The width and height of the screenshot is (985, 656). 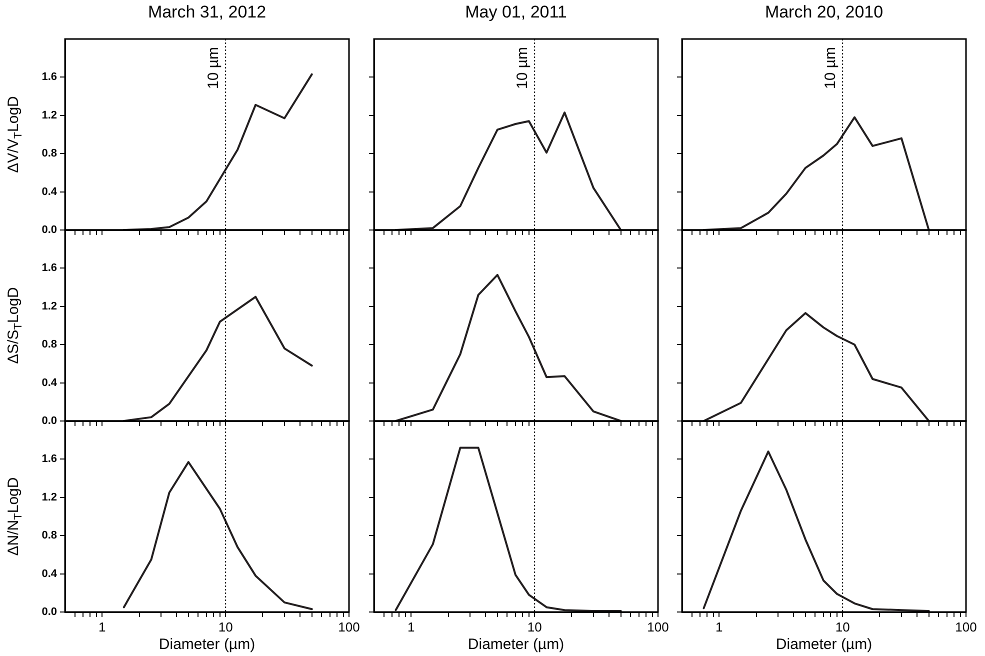 What do you see at coordinates (824, 12) in the screenshot?
I see `chart-title: March 20, 2010` at bounding box center [824, 12].